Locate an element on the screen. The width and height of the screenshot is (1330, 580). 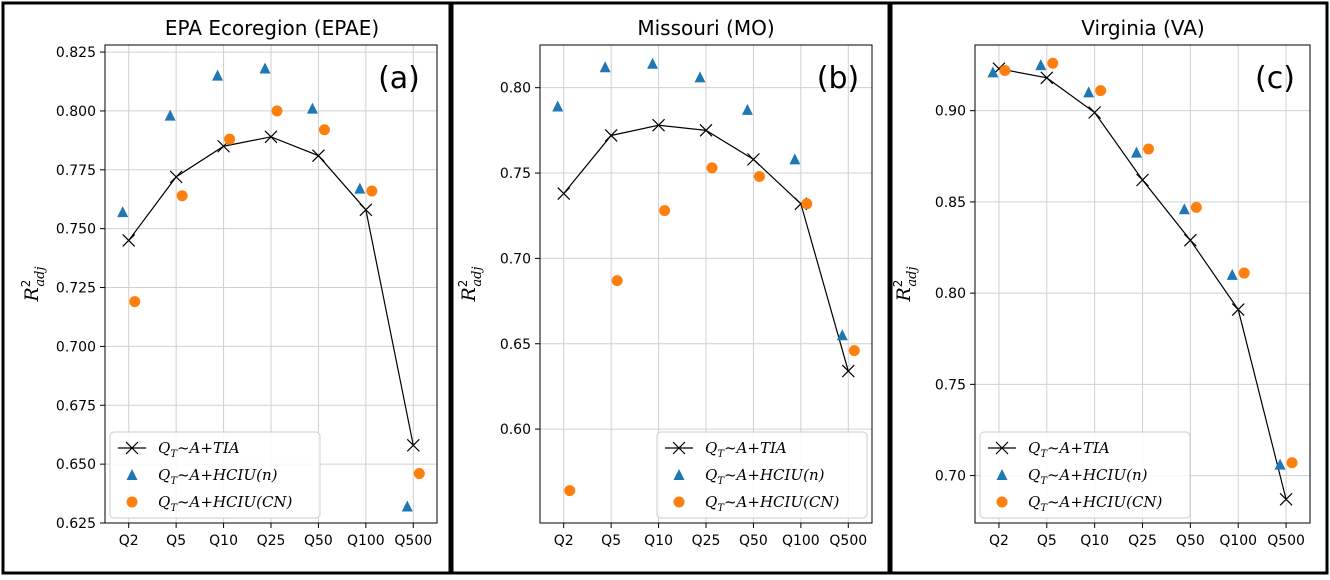
y-tick-label: 0.800 is located at coordinates (76, 112).